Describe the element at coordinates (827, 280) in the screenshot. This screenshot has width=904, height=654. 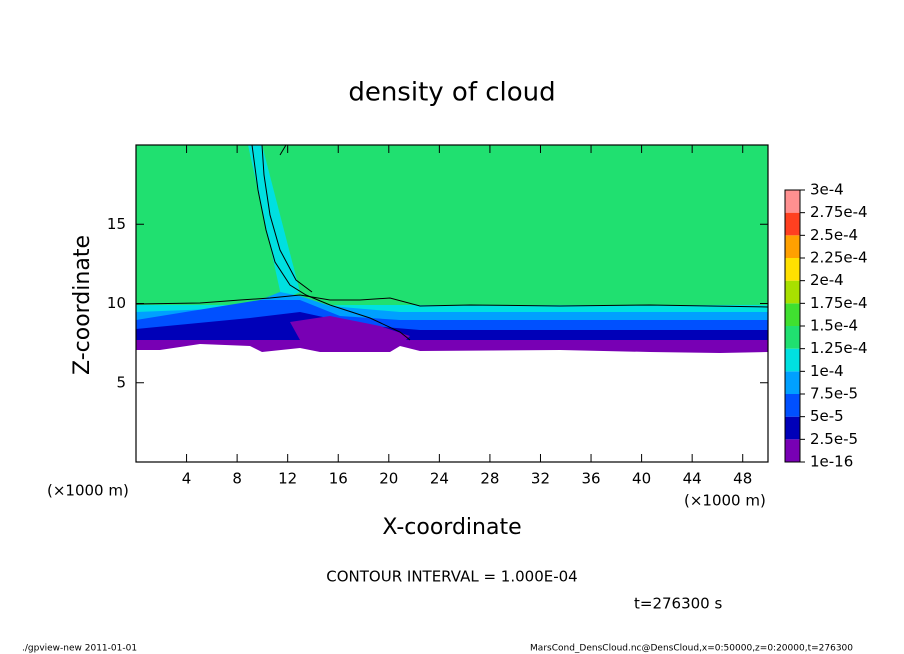
I see `colorbar-label: 2e-4` at that location.